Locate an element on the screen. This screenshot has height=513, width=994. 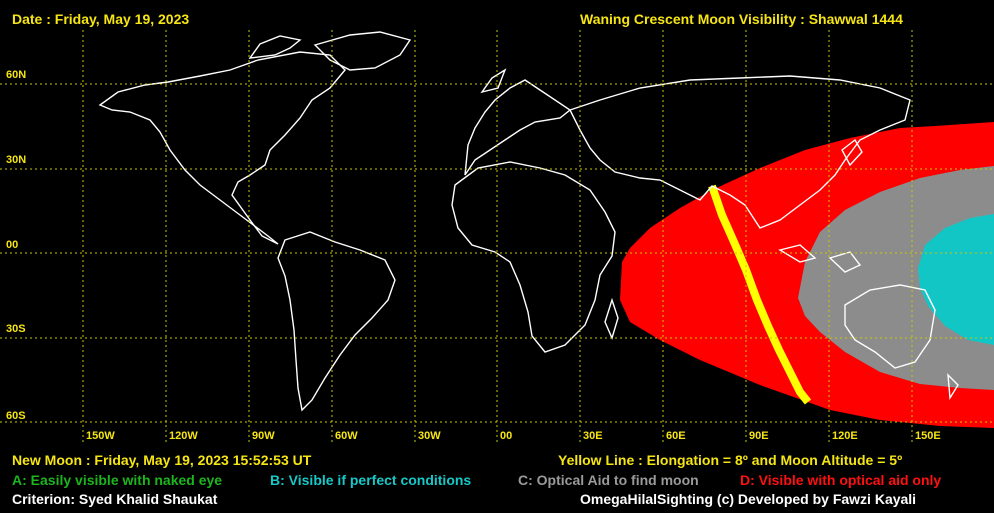
lat-label-00: 00 is located at coordinates (12, 245).